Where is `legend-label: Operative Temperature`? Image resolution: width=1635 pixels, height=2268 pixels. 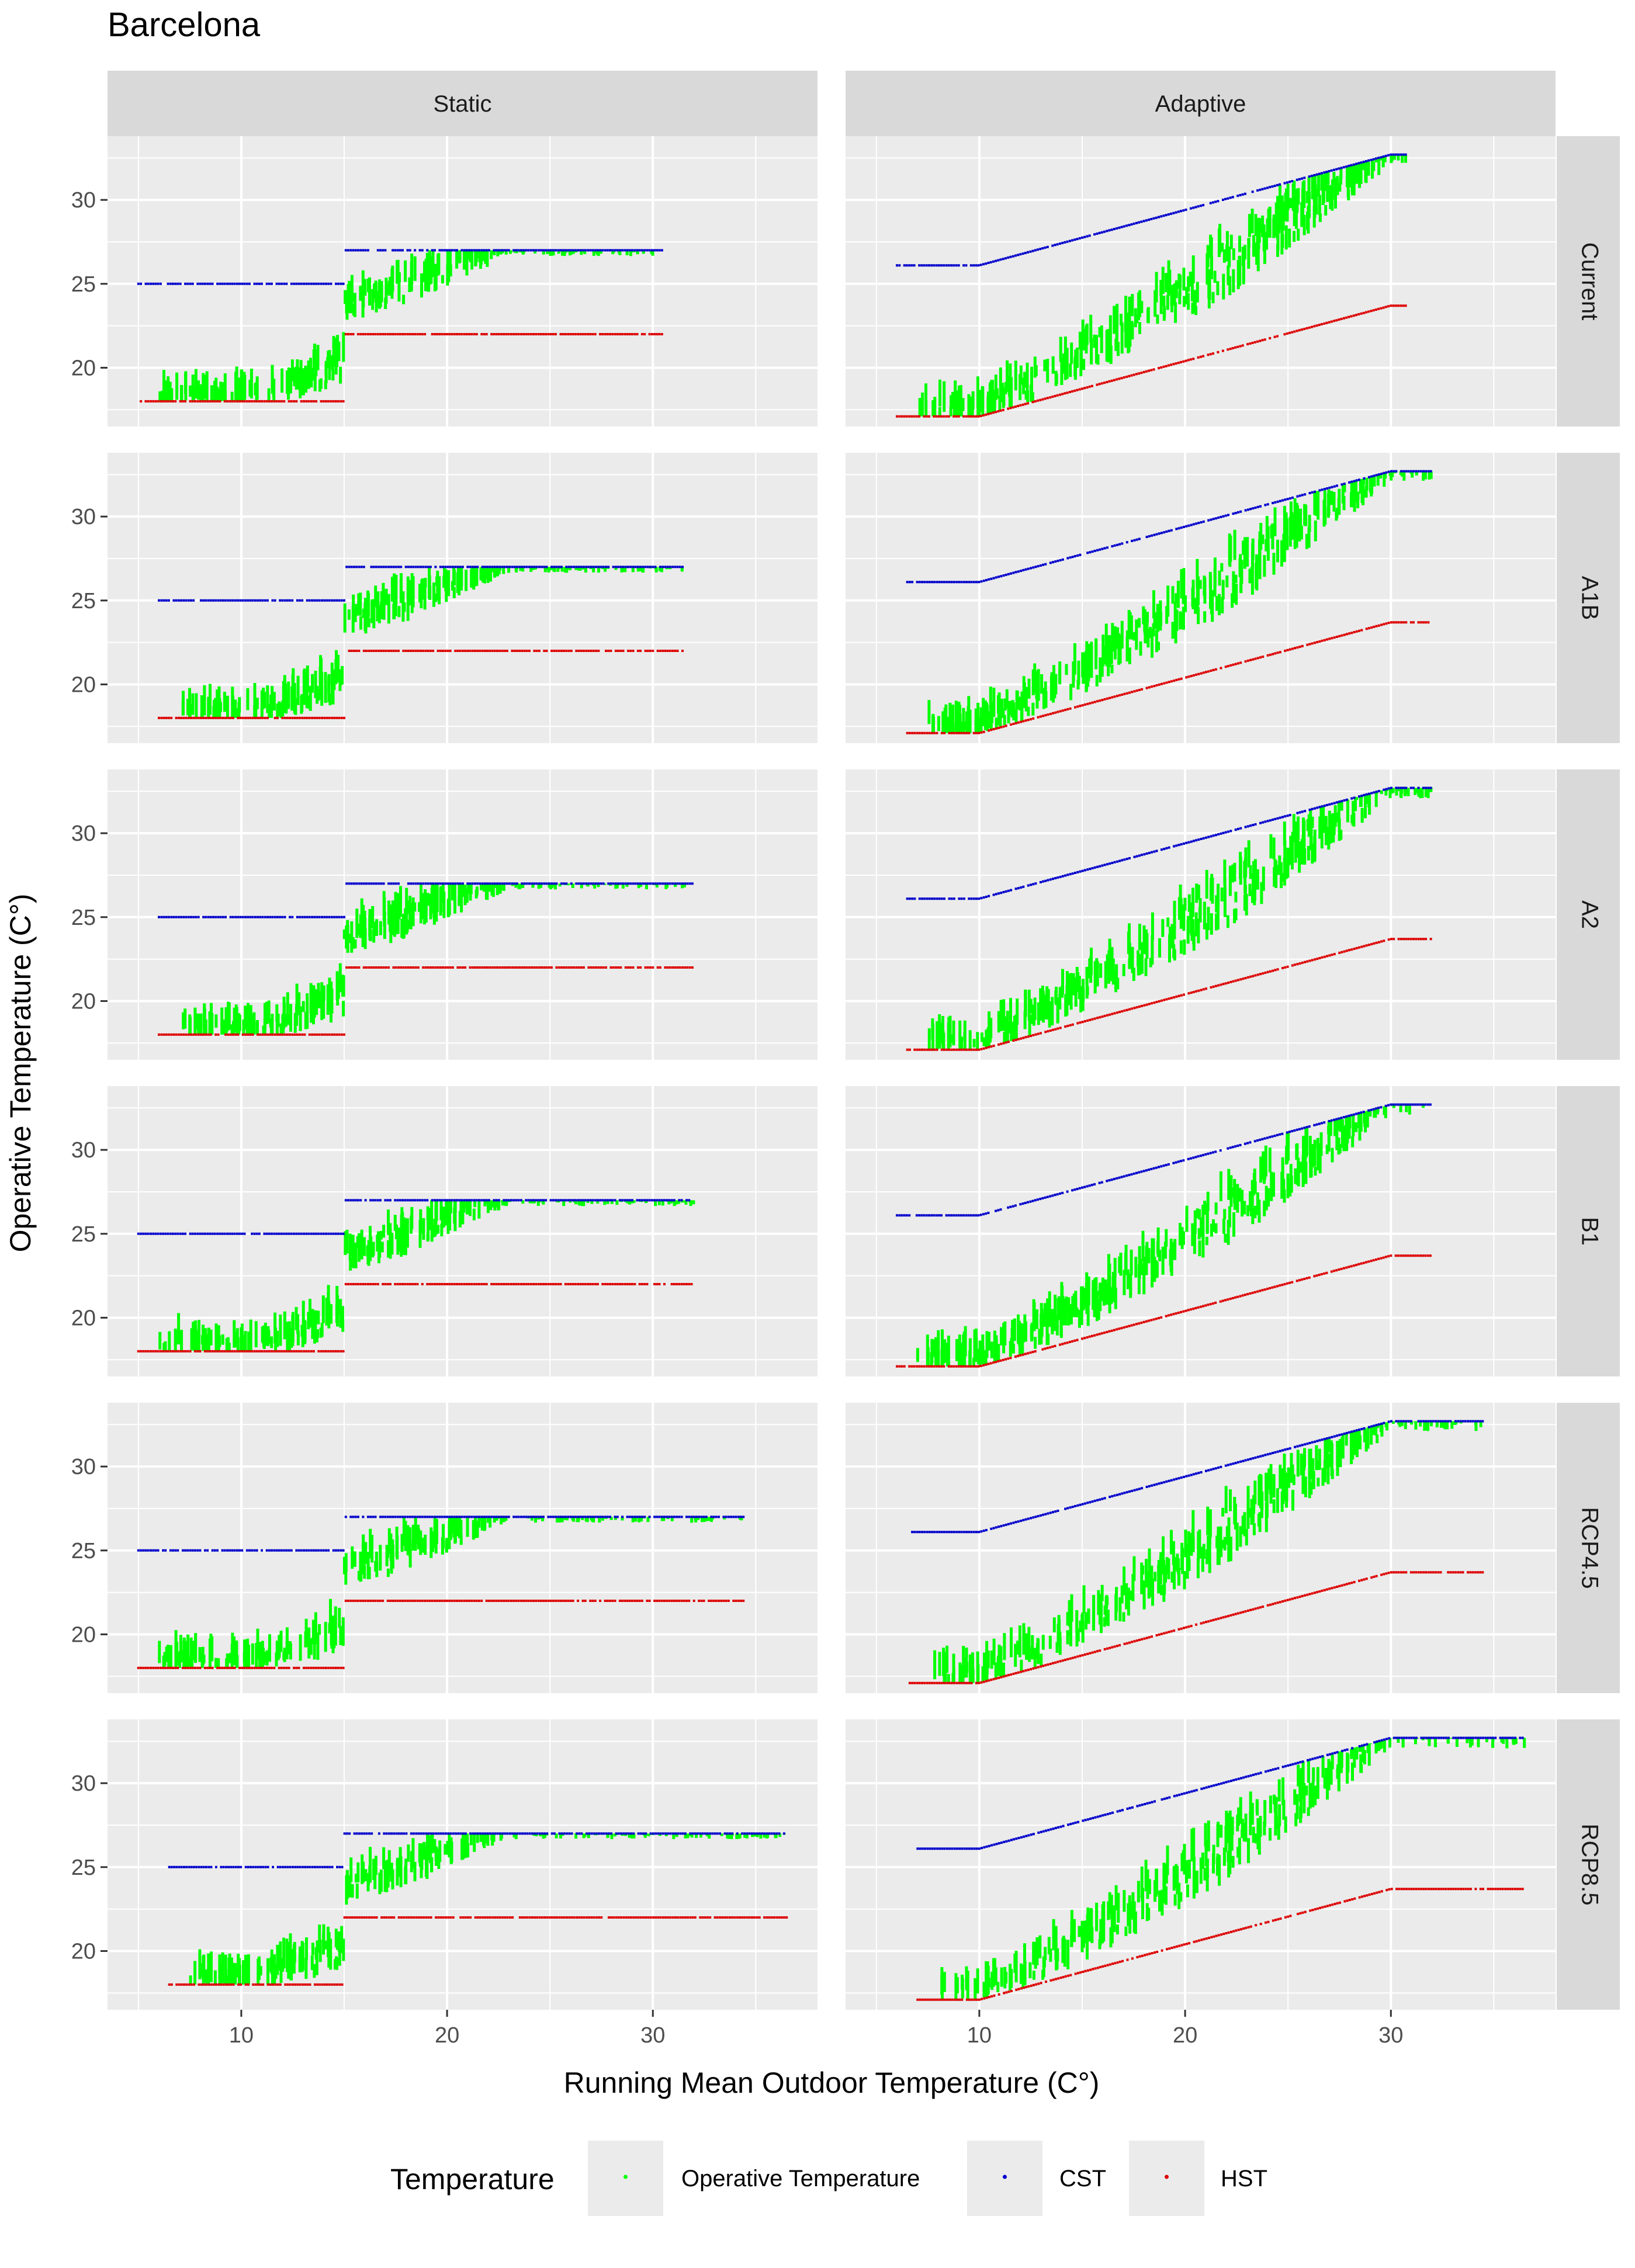
legend-label: Operative Temperature is located at coordinates (800, 2178).